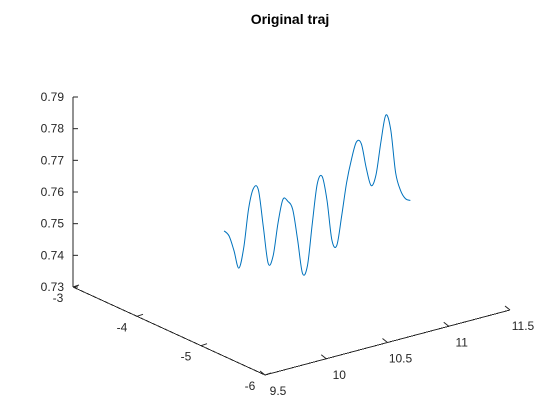 The image size is (560, 420). What do you see at coordinates (53, 129) in the screenshot?
I see `z-tick-label: 0.78` at bounding box center [53, 129].